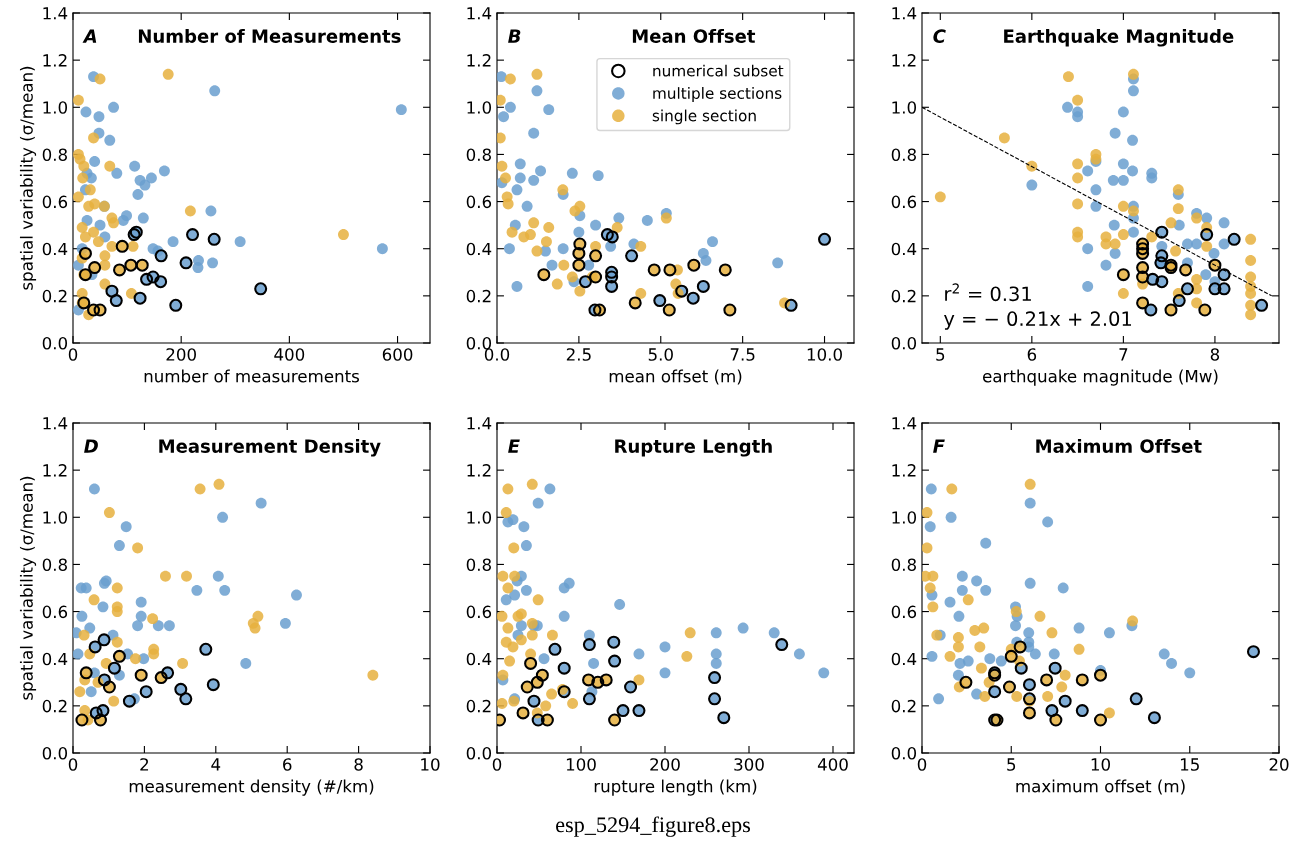 The height and width of the screenshot is (850, 1306). Describe the element at coordinates (252, 376) in the screenshot. I see `x-axis-title: number of measurements` at that location.